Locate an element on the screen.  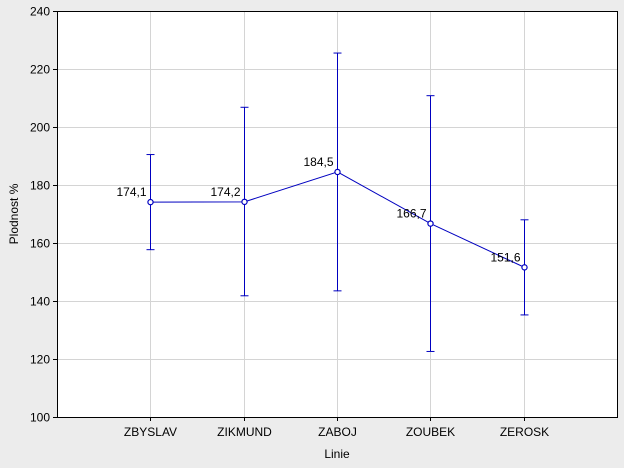
y-tick-label: 220 is located at coordinates (40, 70).